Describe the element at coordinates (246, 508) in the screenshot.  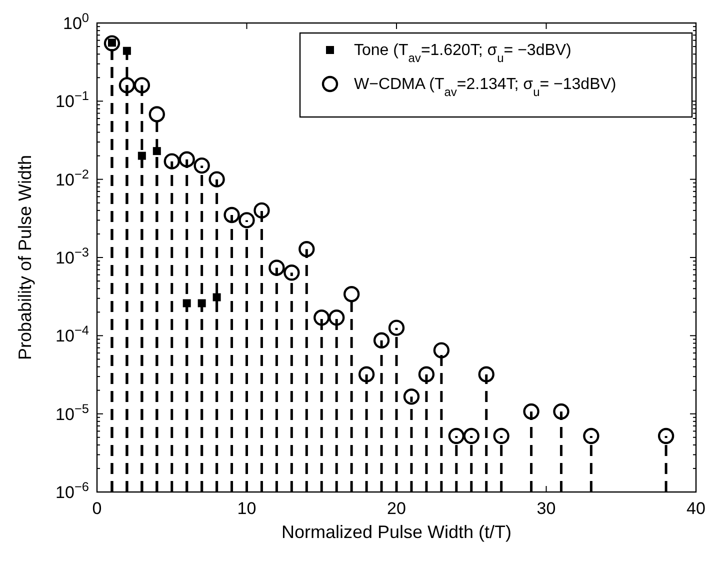
I see `x-tick-label: 10` at that location.